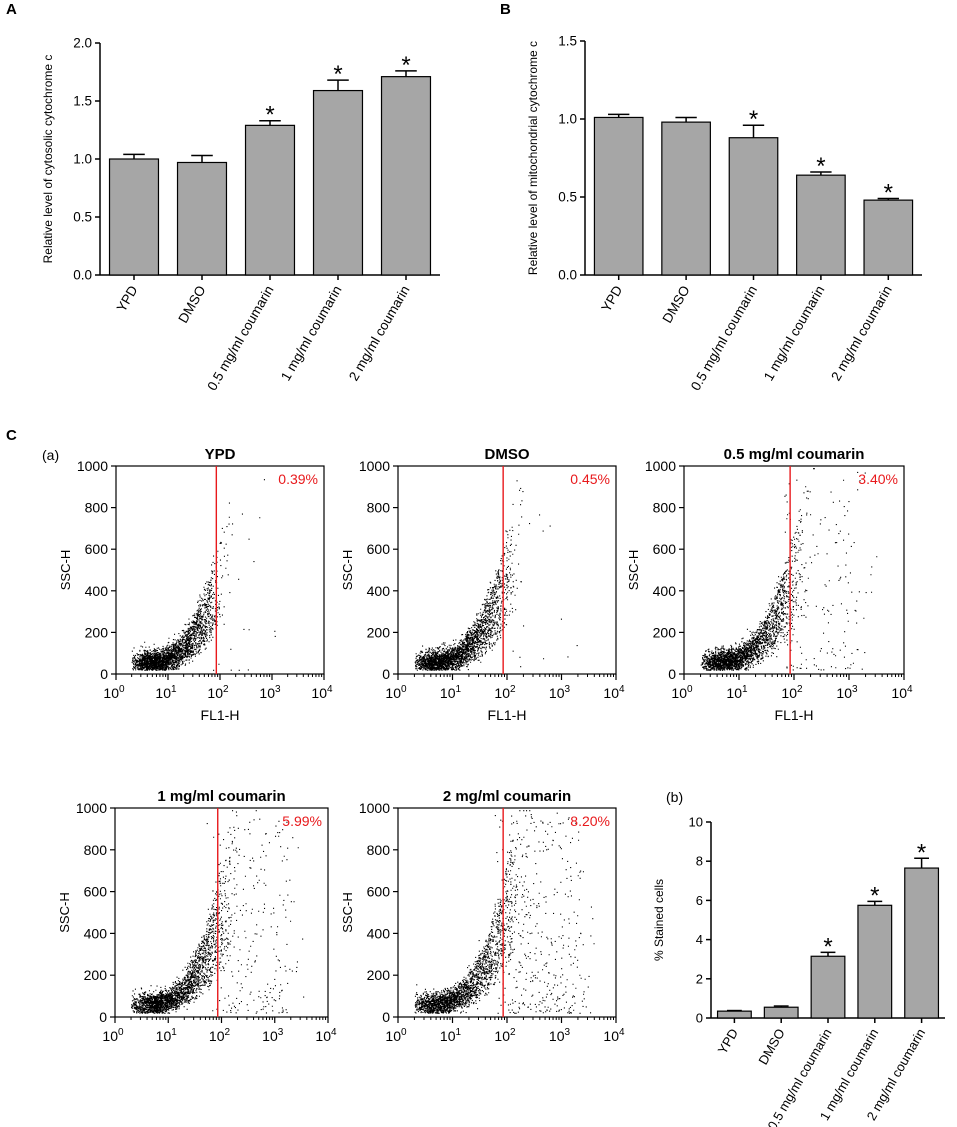 The height and width of the screenshot is (1127, 957). I want to click on event-dots, so click(496, 575).